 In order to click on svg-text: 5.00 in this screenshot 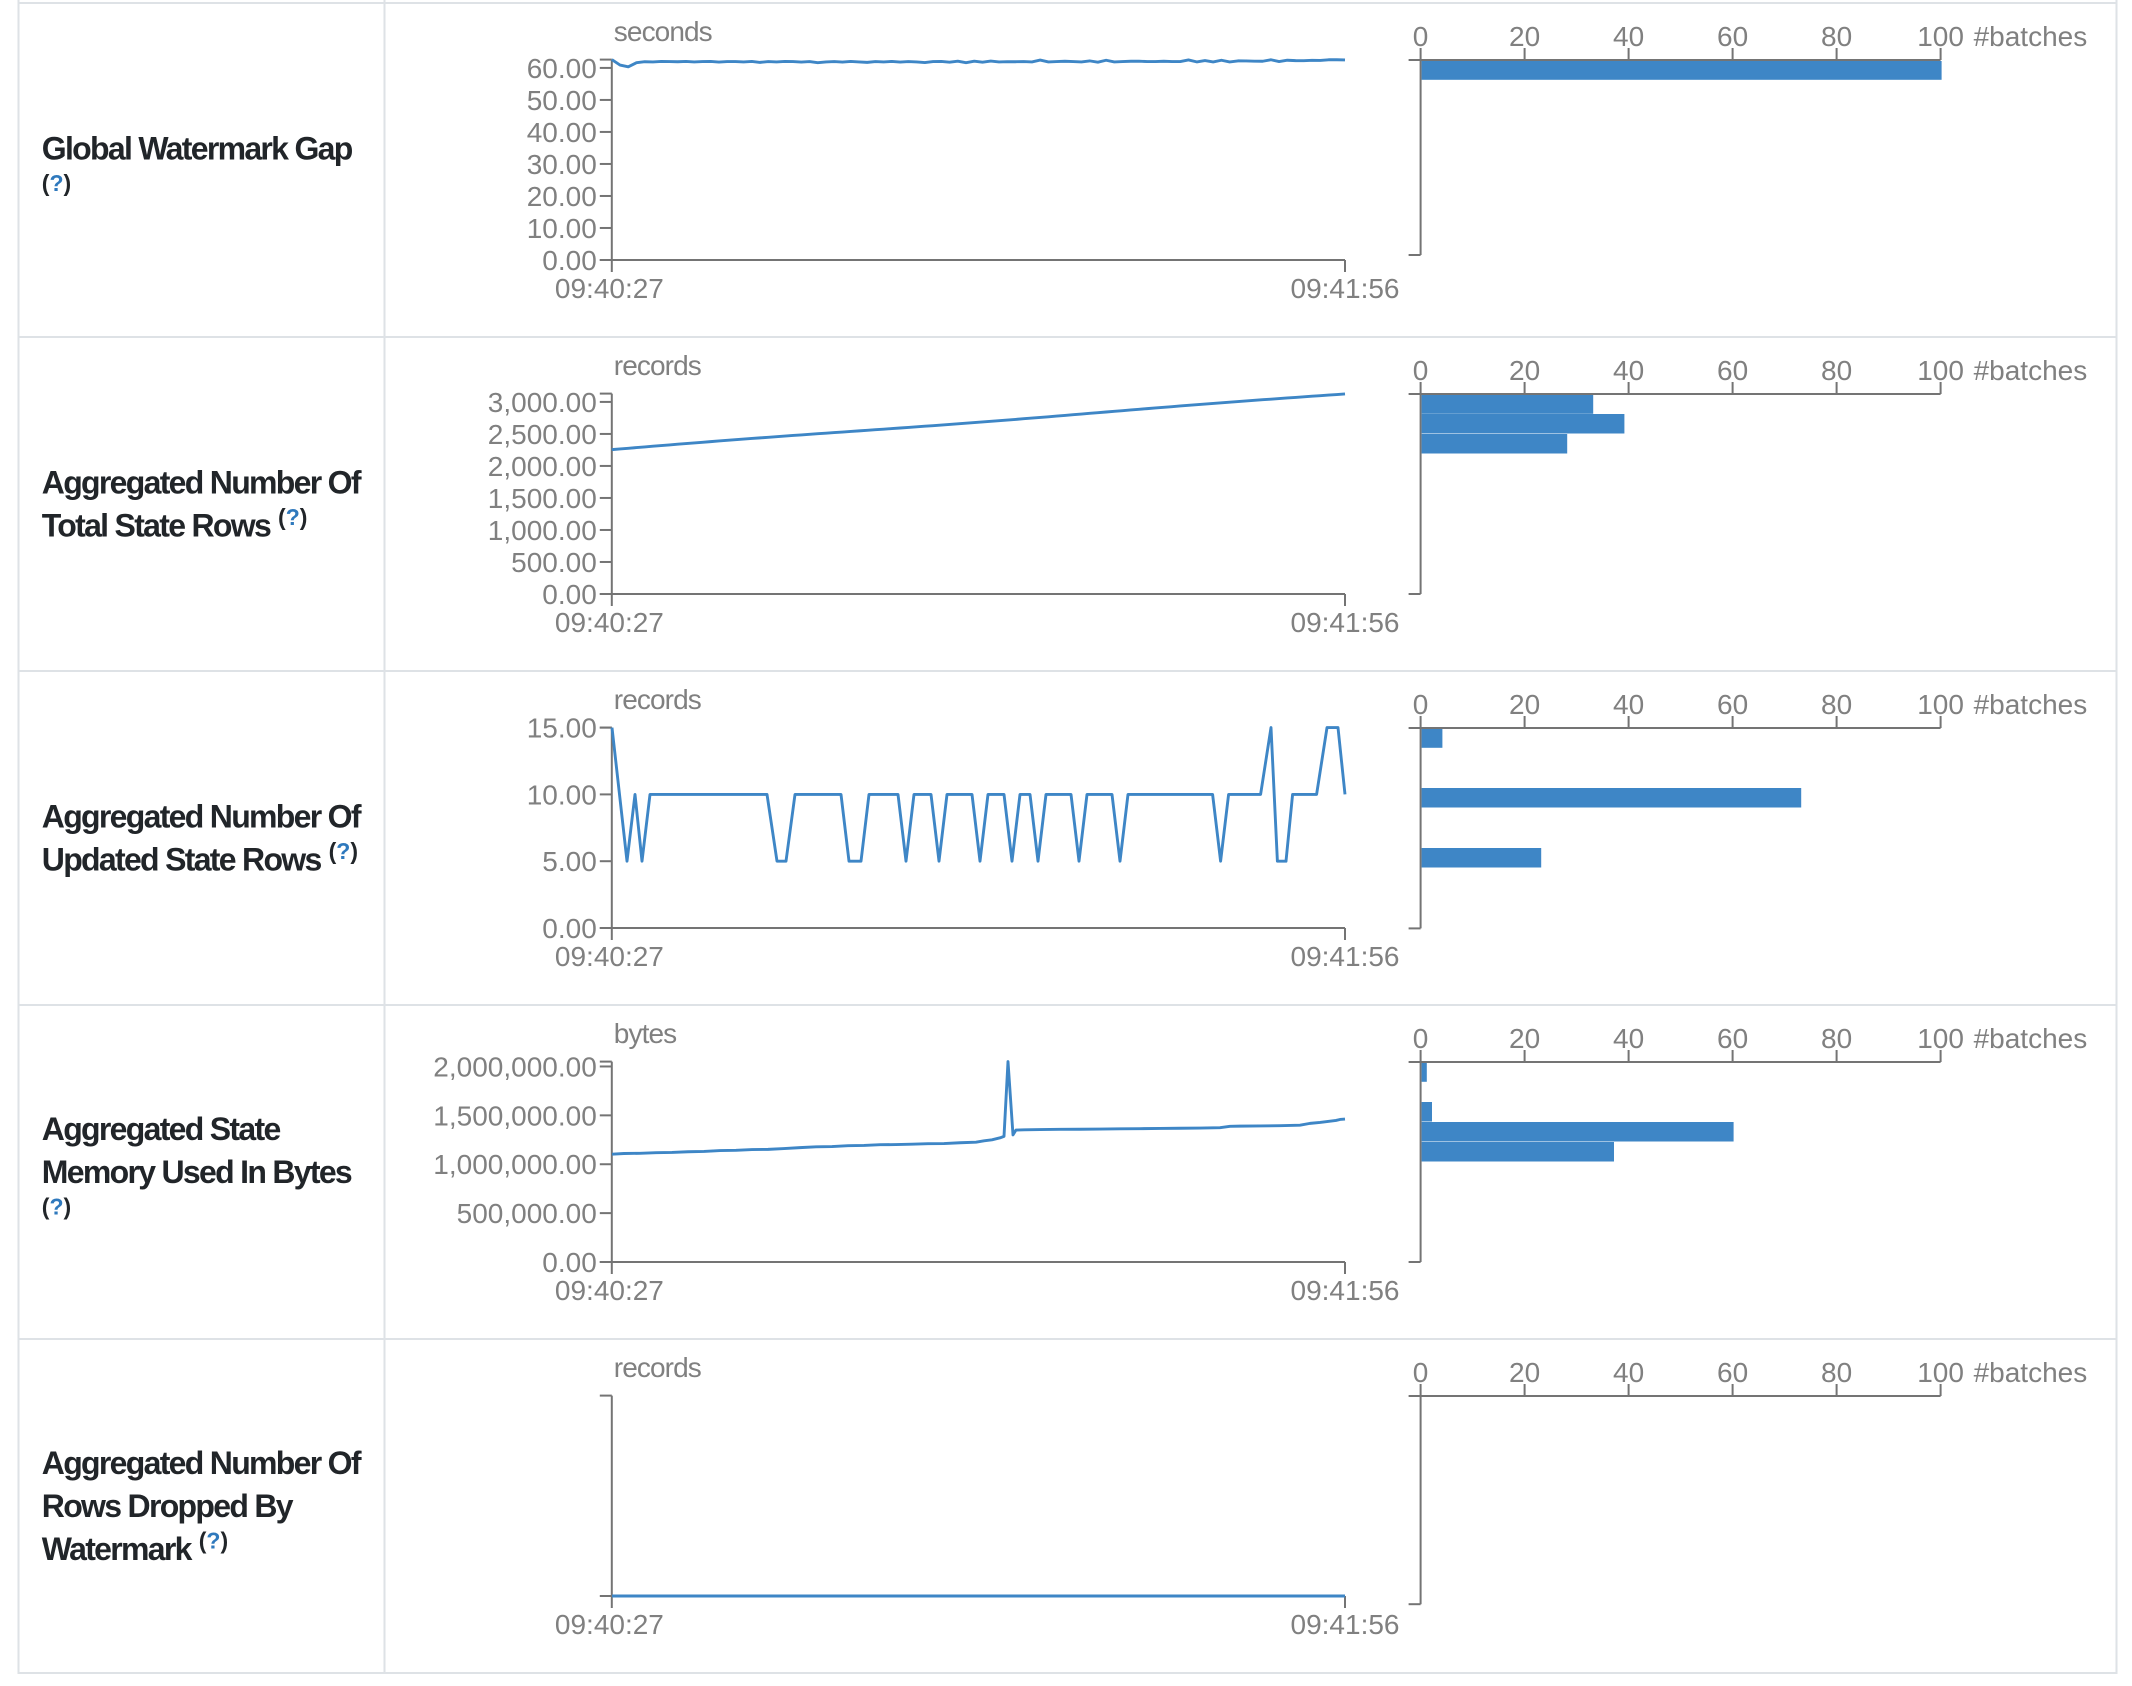, I will do `click(569, 861)`.